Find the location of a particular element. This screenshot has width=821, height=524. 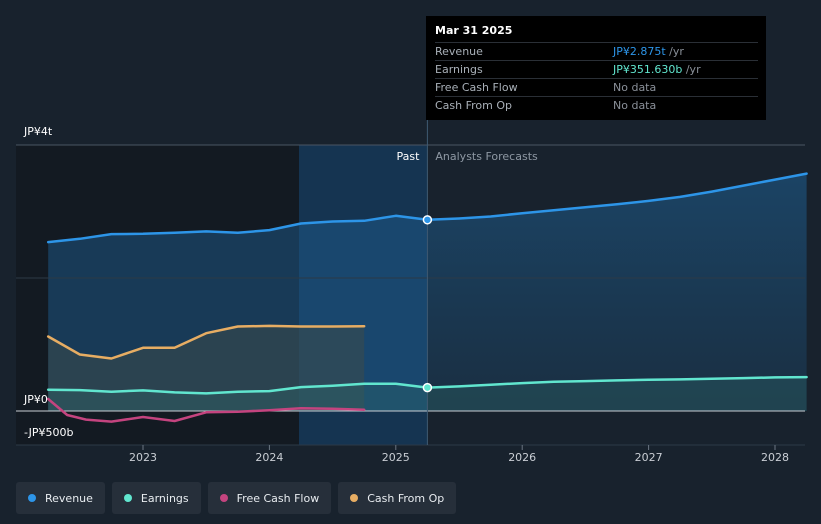

legend-item-earnings: Earnings is located at coordinates (156, 498).